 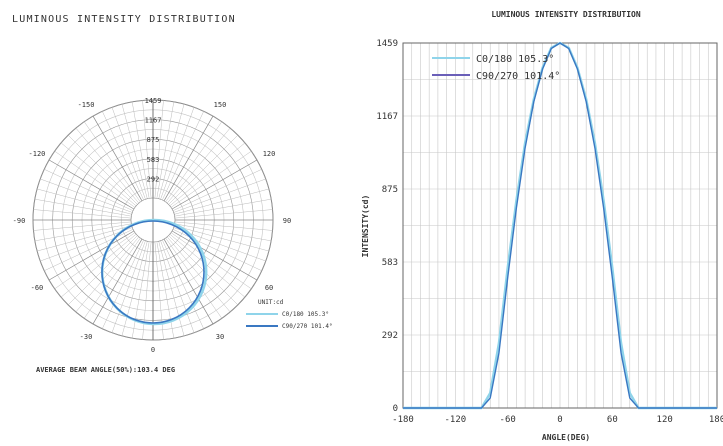 I want to click on line-y-tick: 1459, so click(x=387, y=44).